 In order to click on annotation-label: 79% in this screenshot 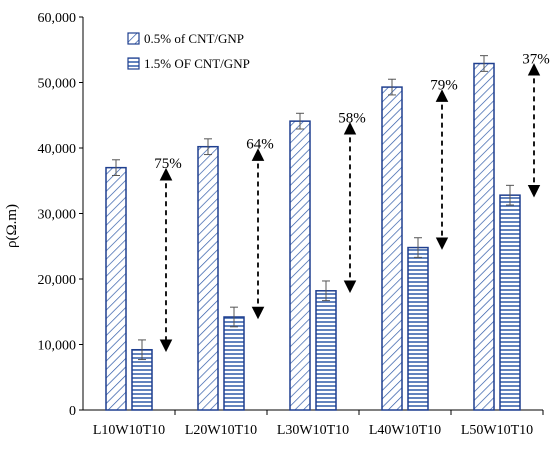, I will do `click(444, 86)`.